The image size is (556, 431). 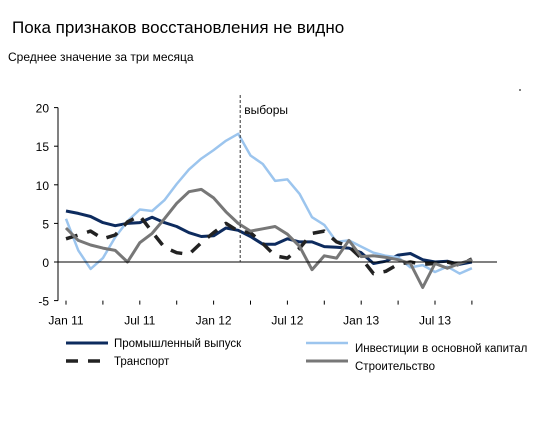 What do you see at coordinates (441, 349) in the screenshot?
I see `legend-label-1: Инвестиции в основной капитал` at bounding box center [441, 349].